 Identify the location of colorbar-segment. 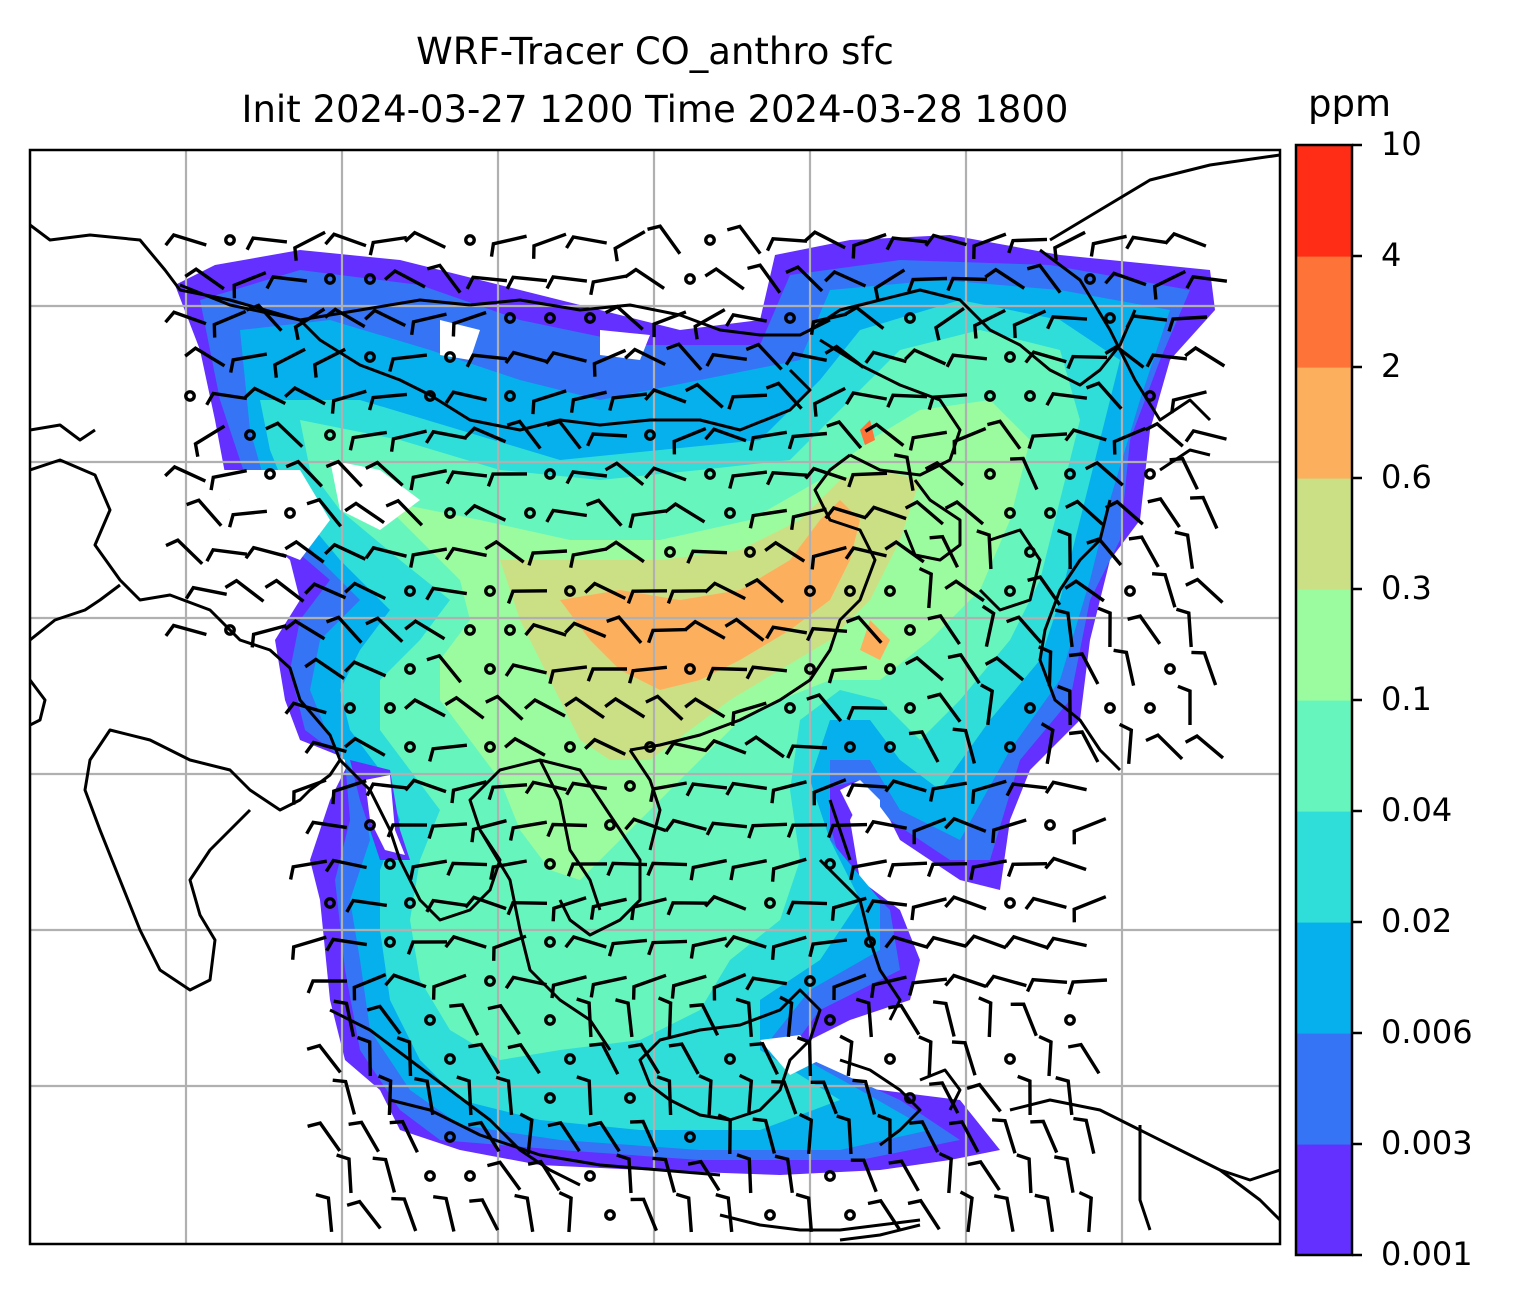
(1324, 534).